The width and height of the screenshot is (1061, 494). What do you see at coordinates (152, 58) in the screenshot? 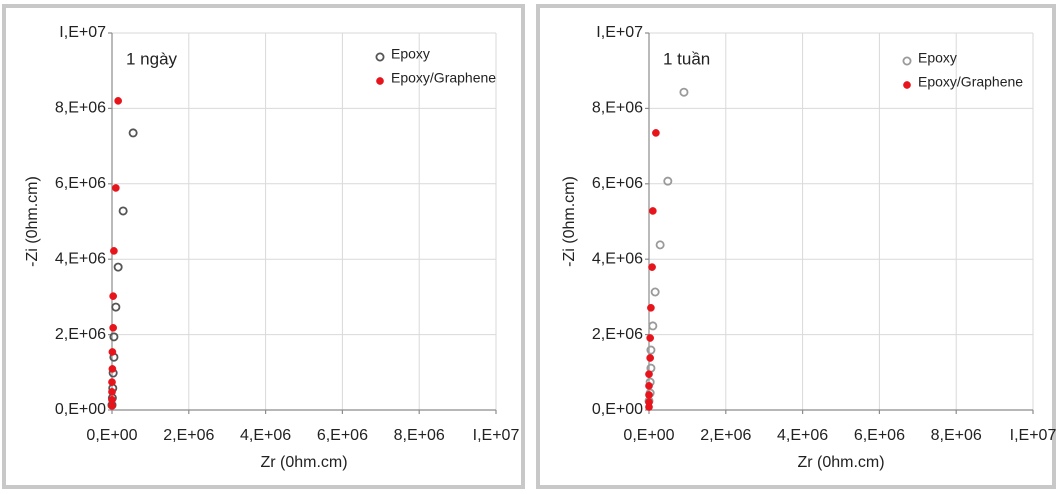
I see `annotation: 1 ngày` at bounding box center [152, 58].